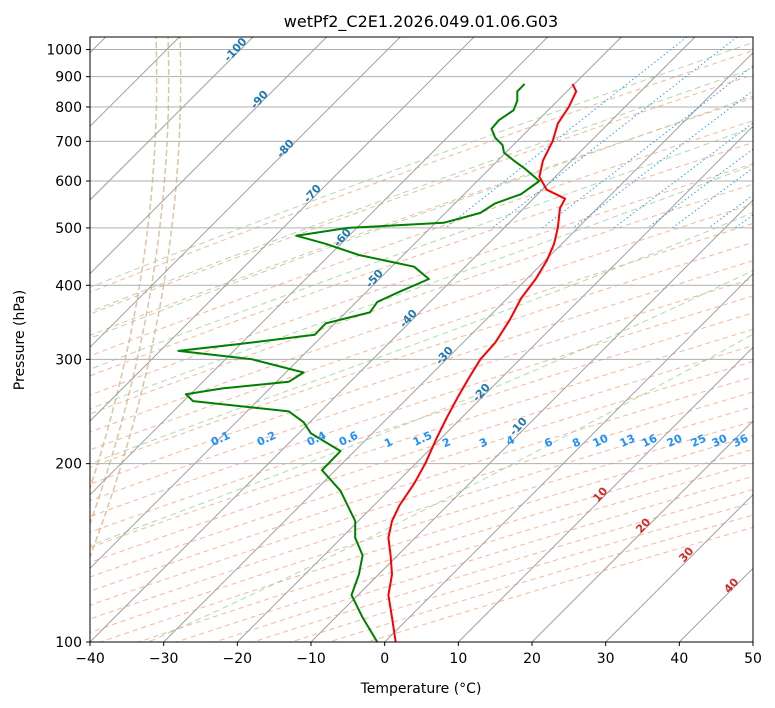 The width and height of the screenshot is (775, 708). What do you see at coordinates (421, 689) in the screenshot?
I see `x-axis-label: Temperature (°C)` at bounding box center [421, 689].